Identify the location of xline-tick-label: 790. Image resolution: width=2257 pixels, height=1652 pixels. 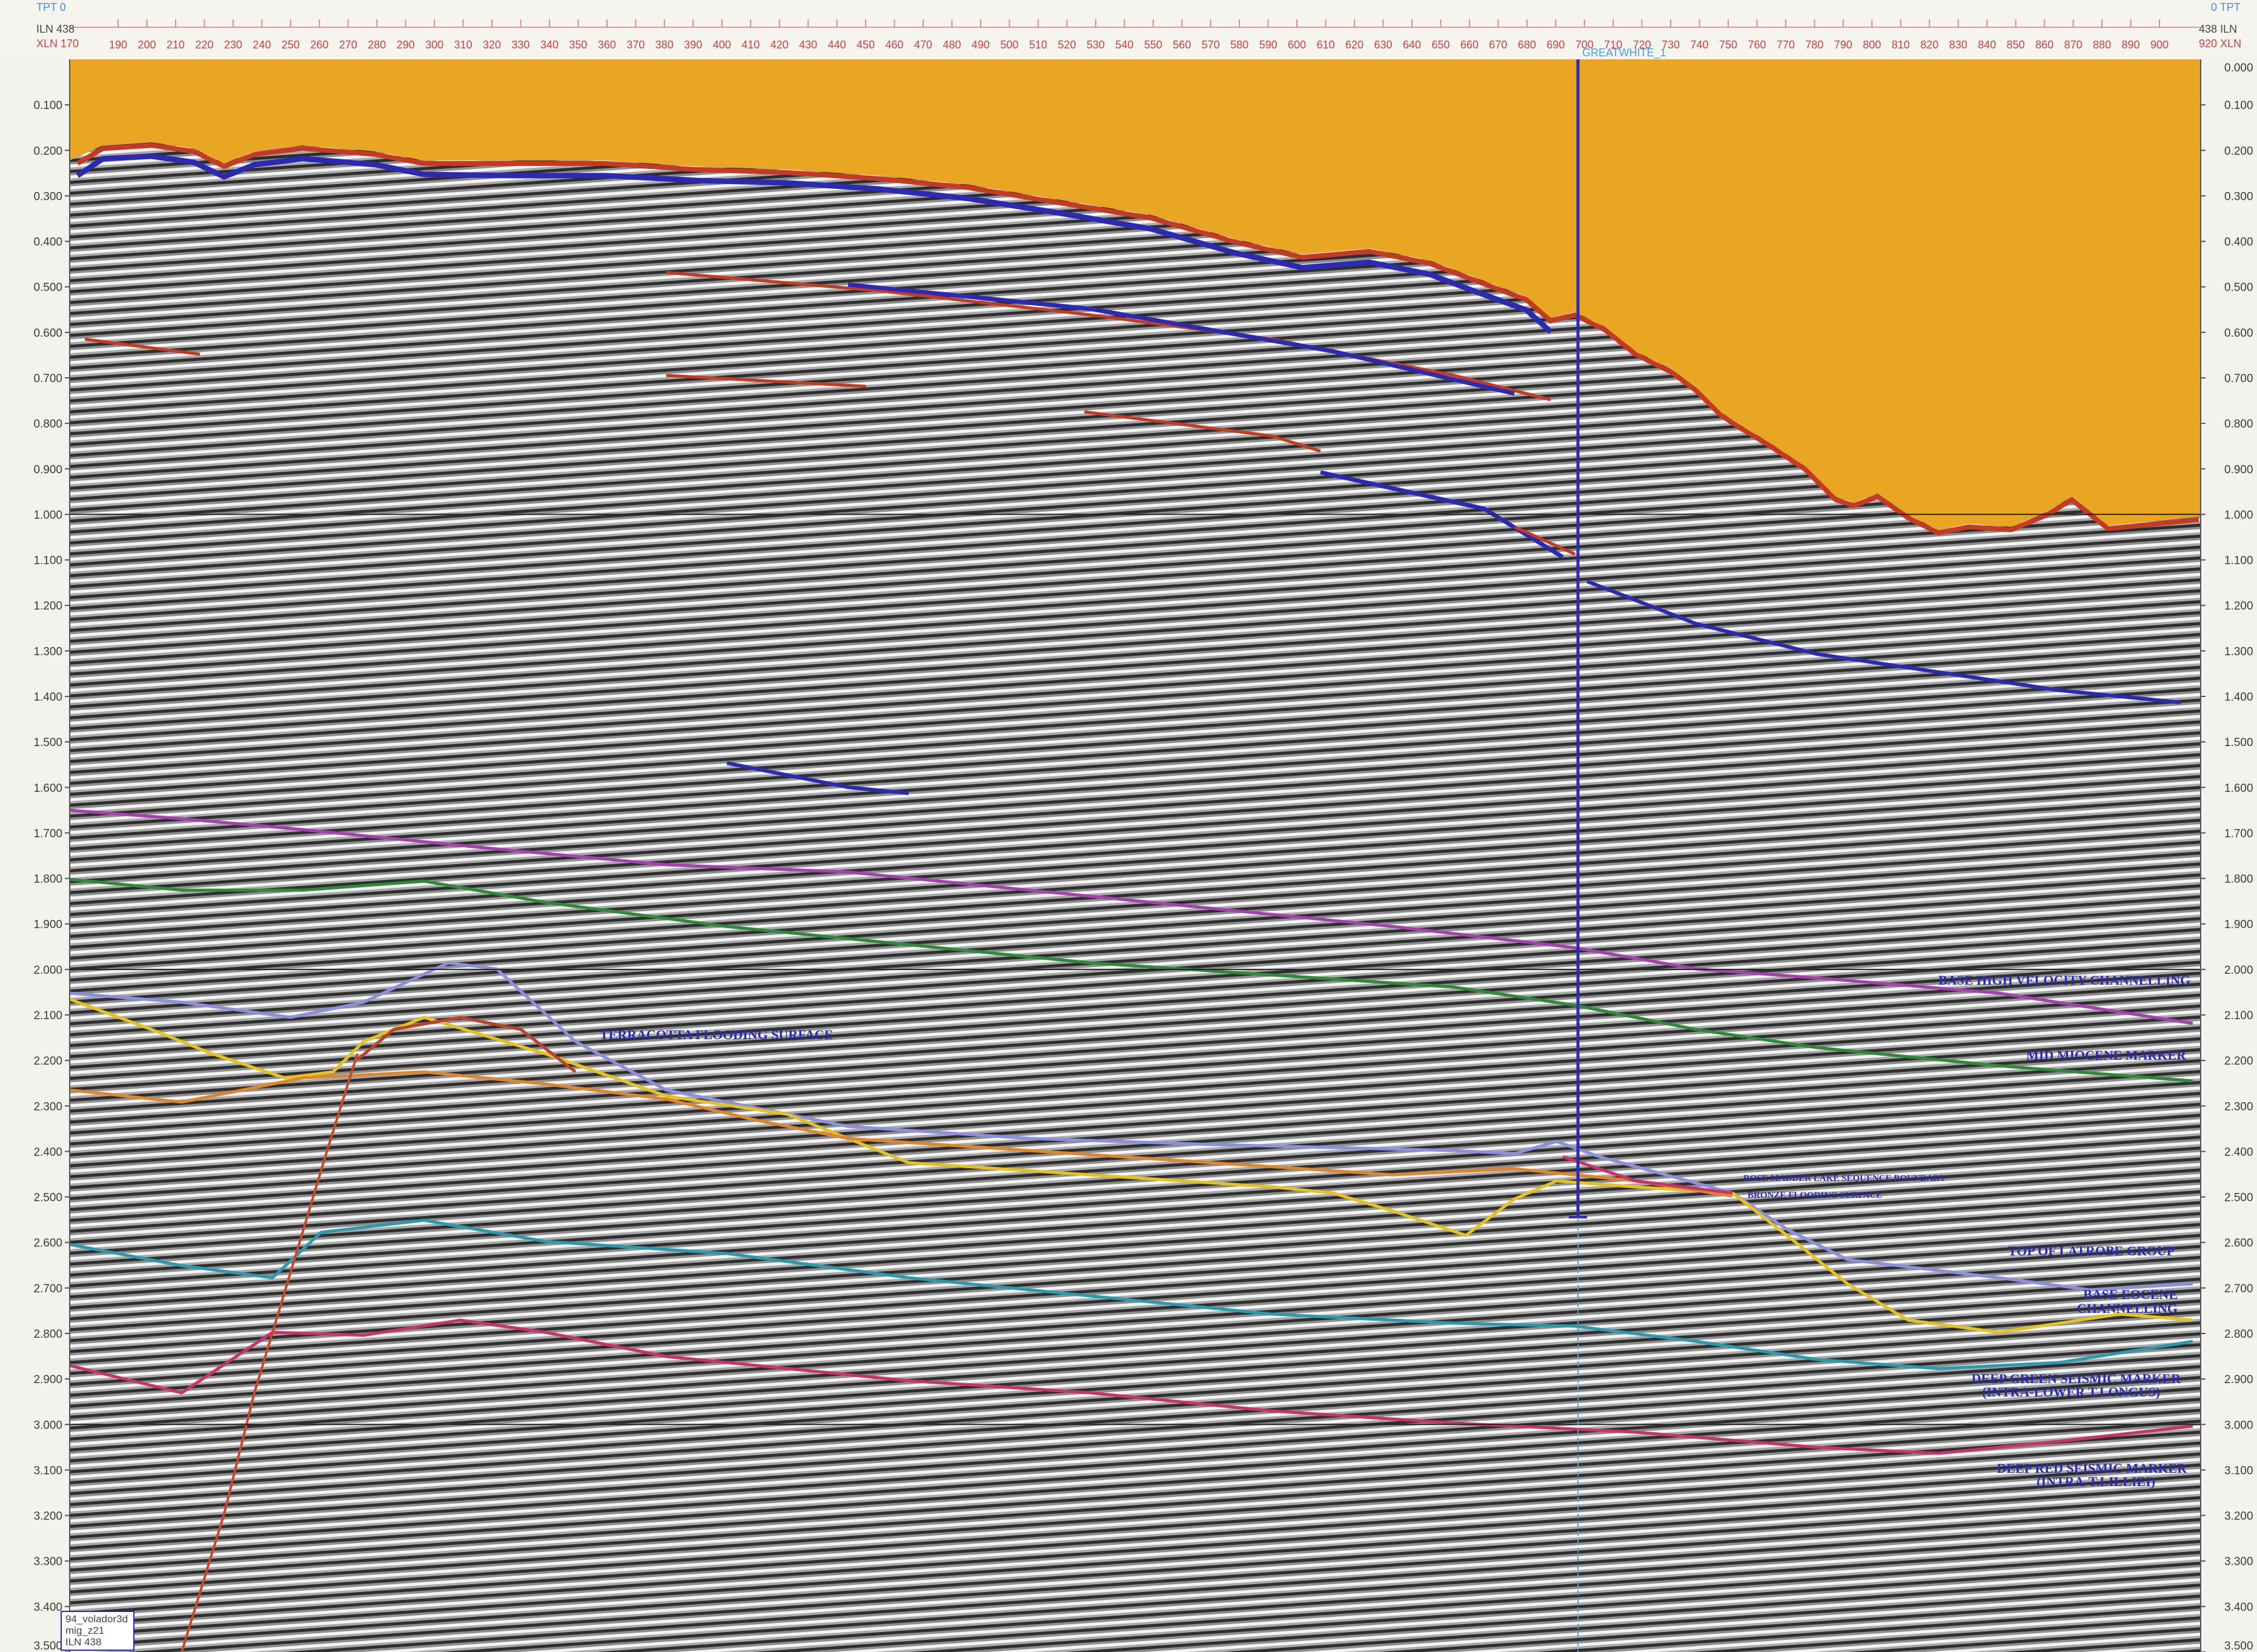
(1843, 45).